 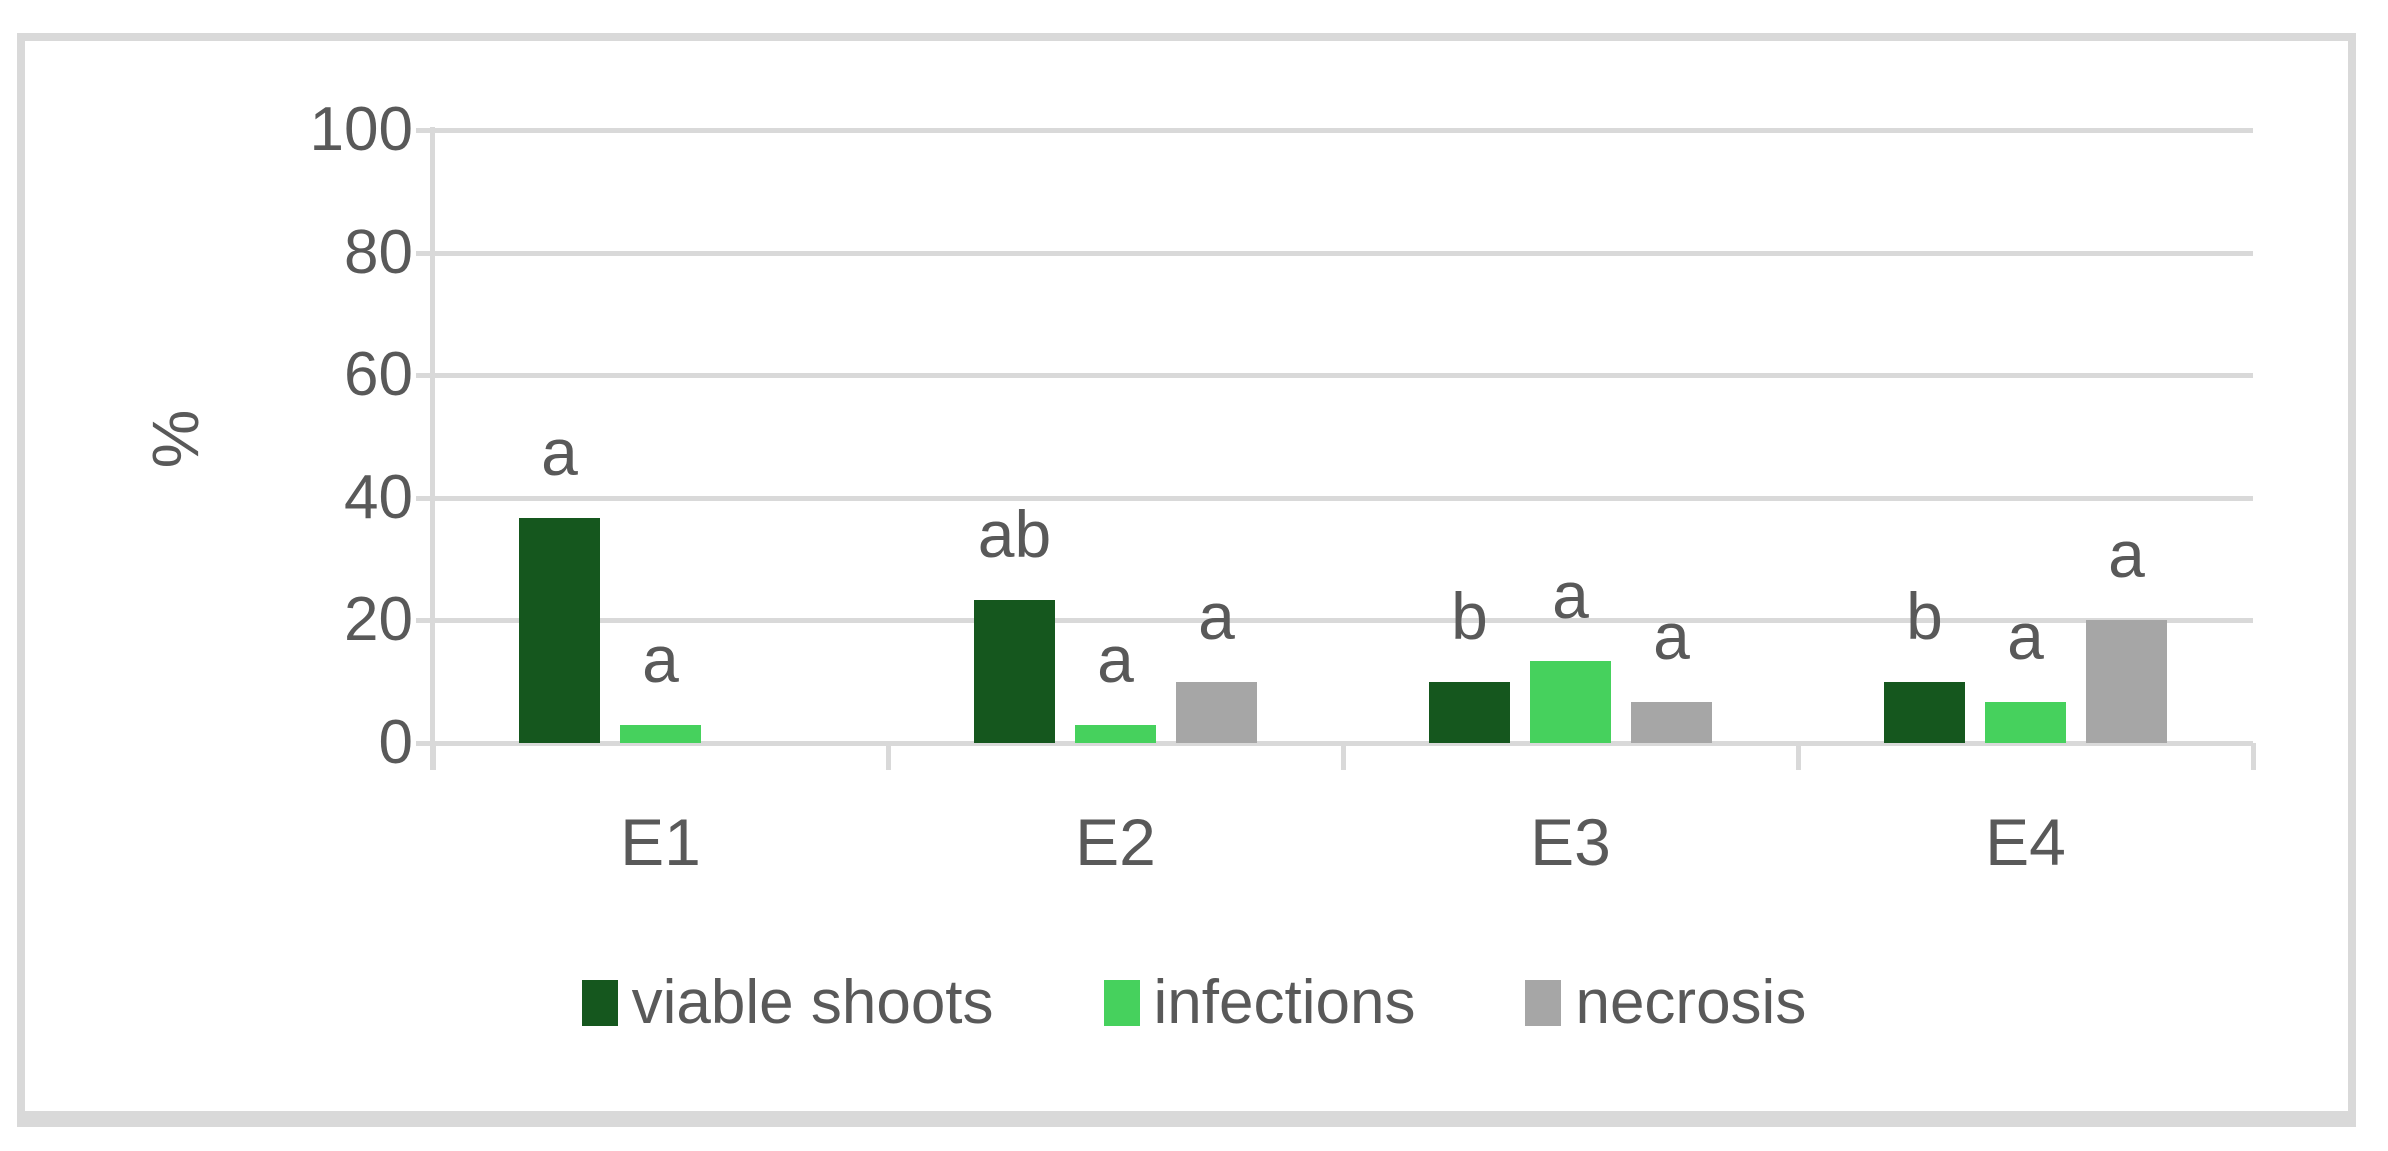 I want to click on y-tick-label: 100, so click(x=361, y=129).